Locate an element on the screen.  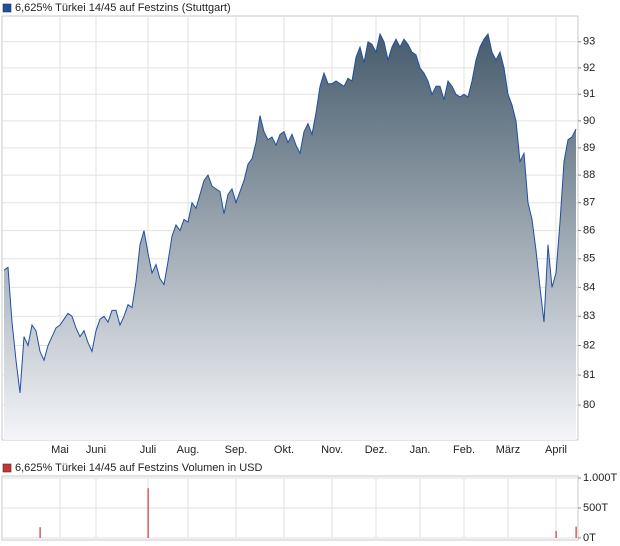
y-tick-label: 92 is located at coordinates (589, 68).